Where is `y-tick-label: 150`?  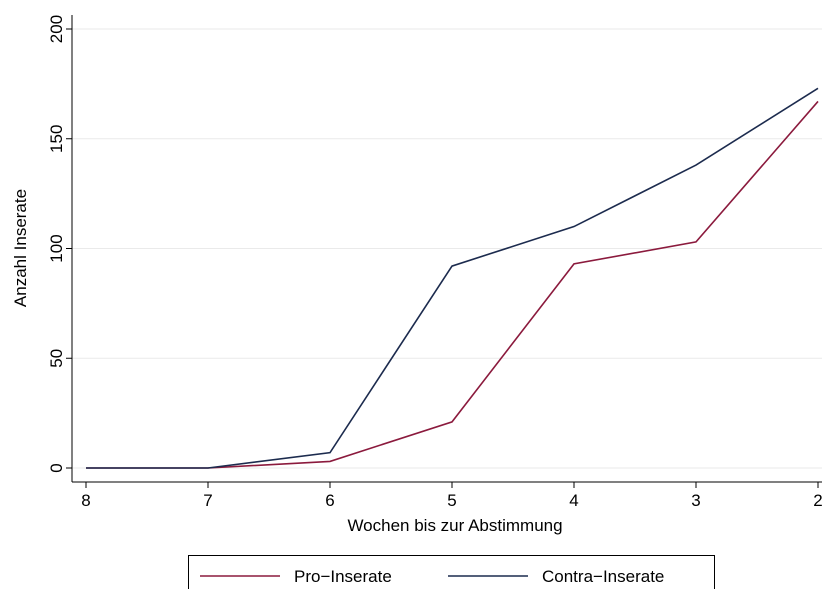 y-tick-label: 150 is located at coordinates (56, 139).